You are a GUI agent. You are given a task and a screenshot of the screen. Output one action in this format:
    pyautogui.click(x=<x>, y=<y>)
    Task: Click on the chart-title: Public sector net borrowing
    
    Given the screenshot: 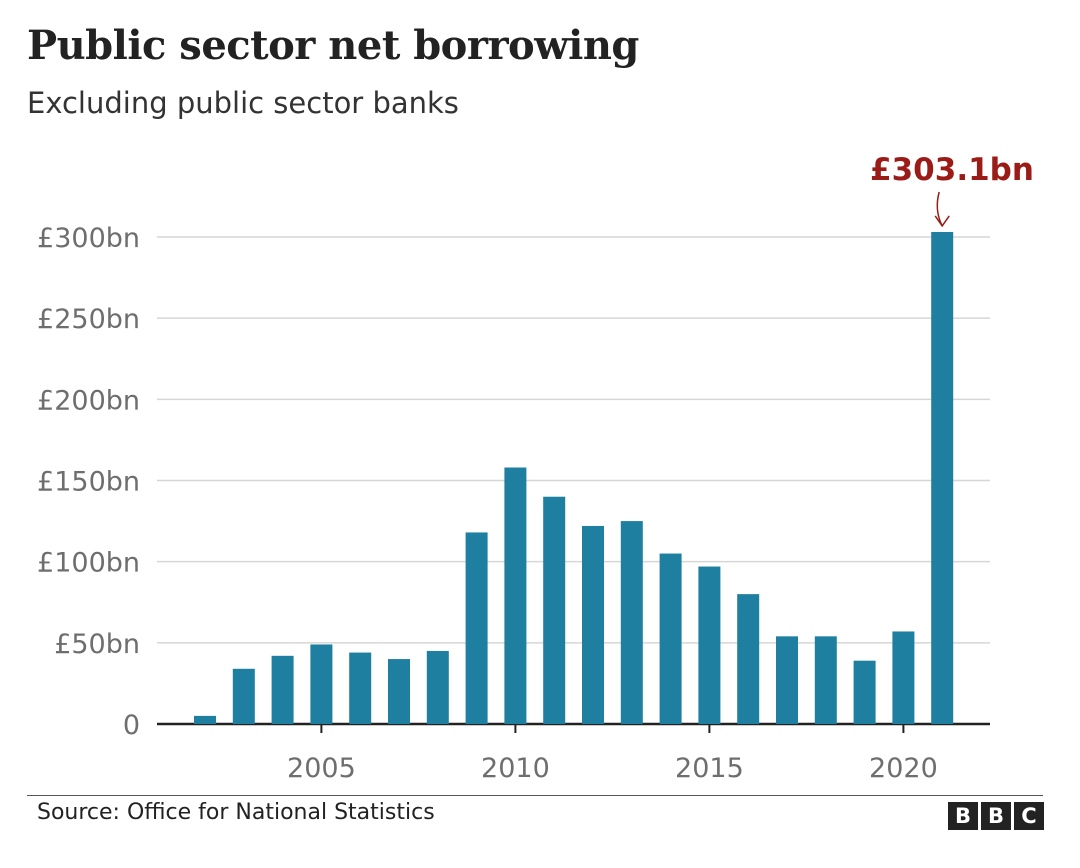 What is the action you would take?
    pyautogui.click(x=333, y=45)
    